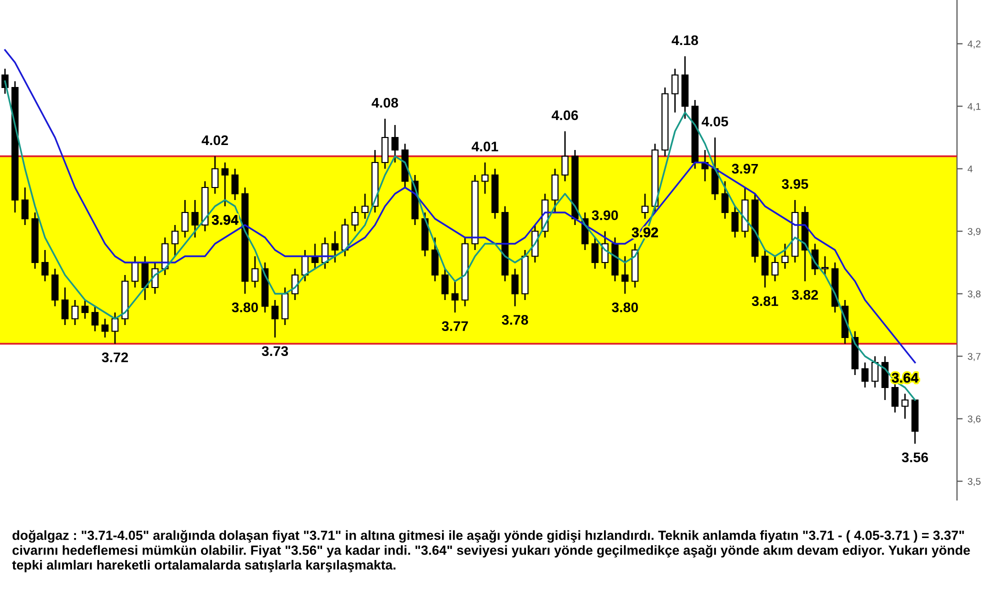  Describe the element at coordinates (974, 44) in the screenshot. I see `y-tick-label: 4,2` at that location.